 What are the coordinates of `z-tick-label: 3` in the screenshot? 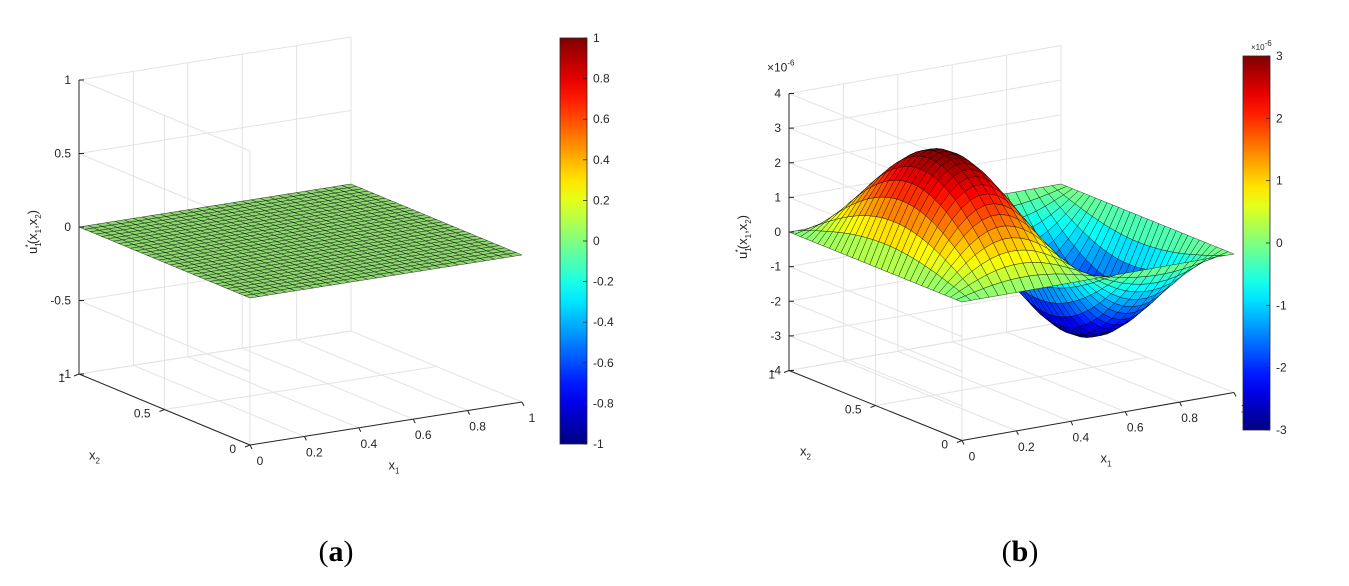 It's located at (777, 128).